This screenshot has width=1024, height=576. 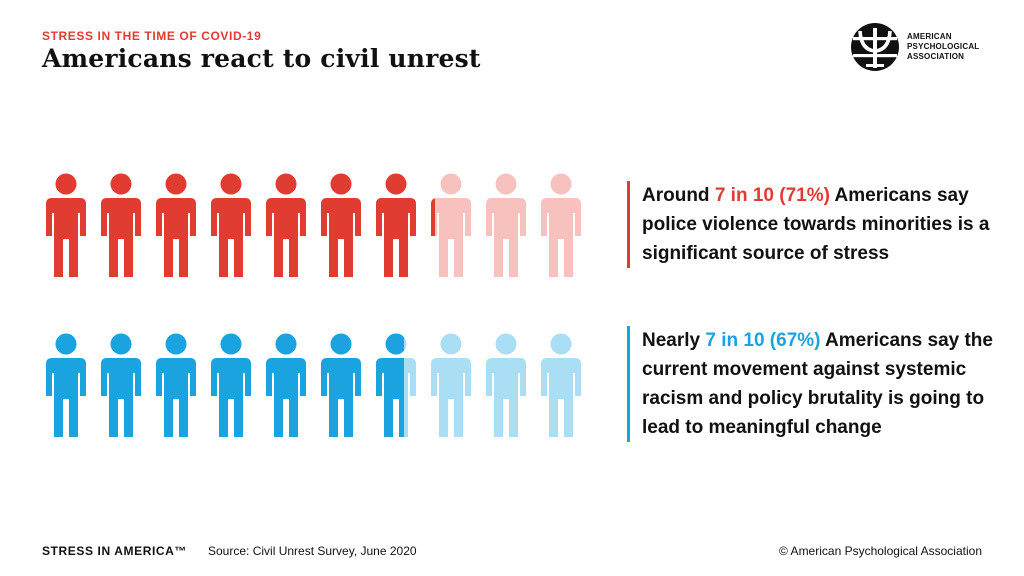 What do you see at coordinates (261, 58) in the screenshot?
I see `page-title: Americans react to civil unrest` at bounding box center [261, 58].